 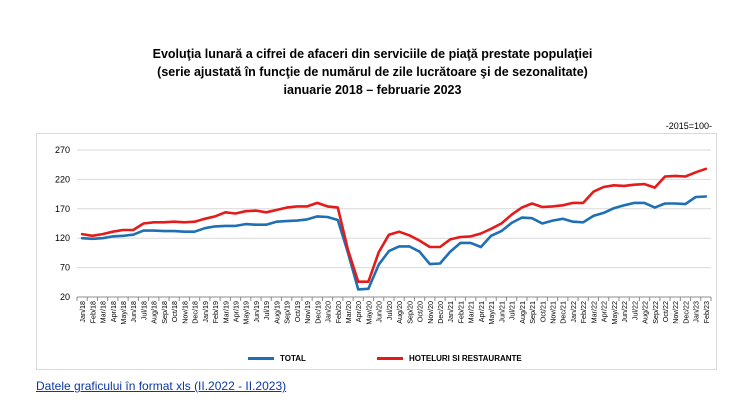 What do you see at coordinates (215, 312) in the screenshot?
I see `x-tick-label-13: Feb/19` at bounding box center [215, 312].